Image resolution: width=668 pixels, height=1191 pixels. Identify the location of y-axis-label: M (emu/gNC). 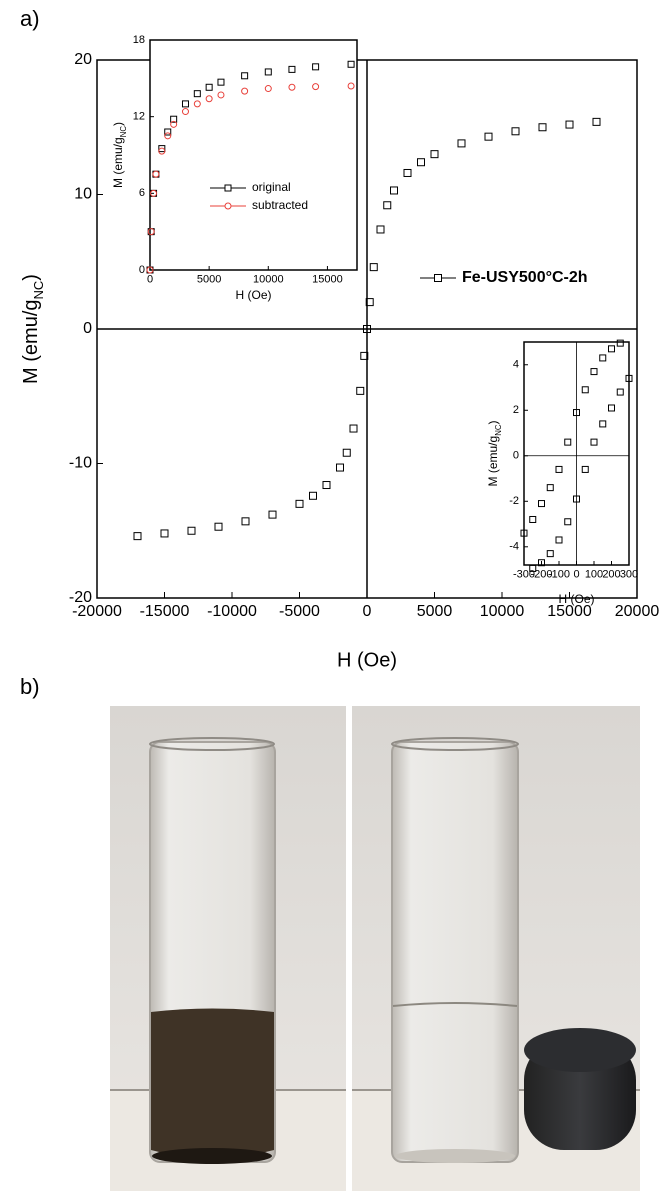
(33, 329).